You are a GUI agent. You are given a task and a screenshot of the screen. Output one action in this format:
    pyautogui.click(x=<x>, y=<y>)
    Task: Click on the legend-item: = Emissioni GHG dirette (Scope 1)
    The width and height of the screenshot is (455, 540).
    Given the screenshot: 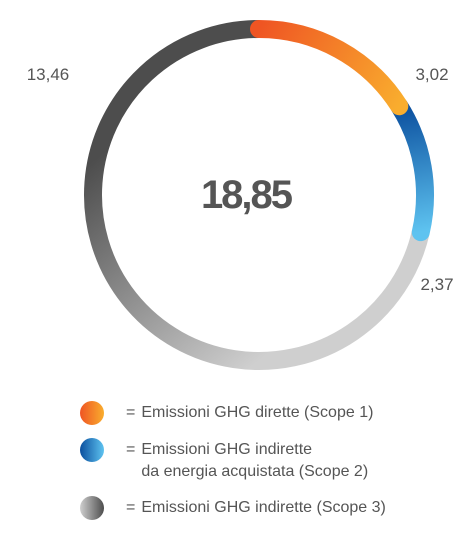 What is the action you would take?
    pyautogui.click(x=265, y=413)
    